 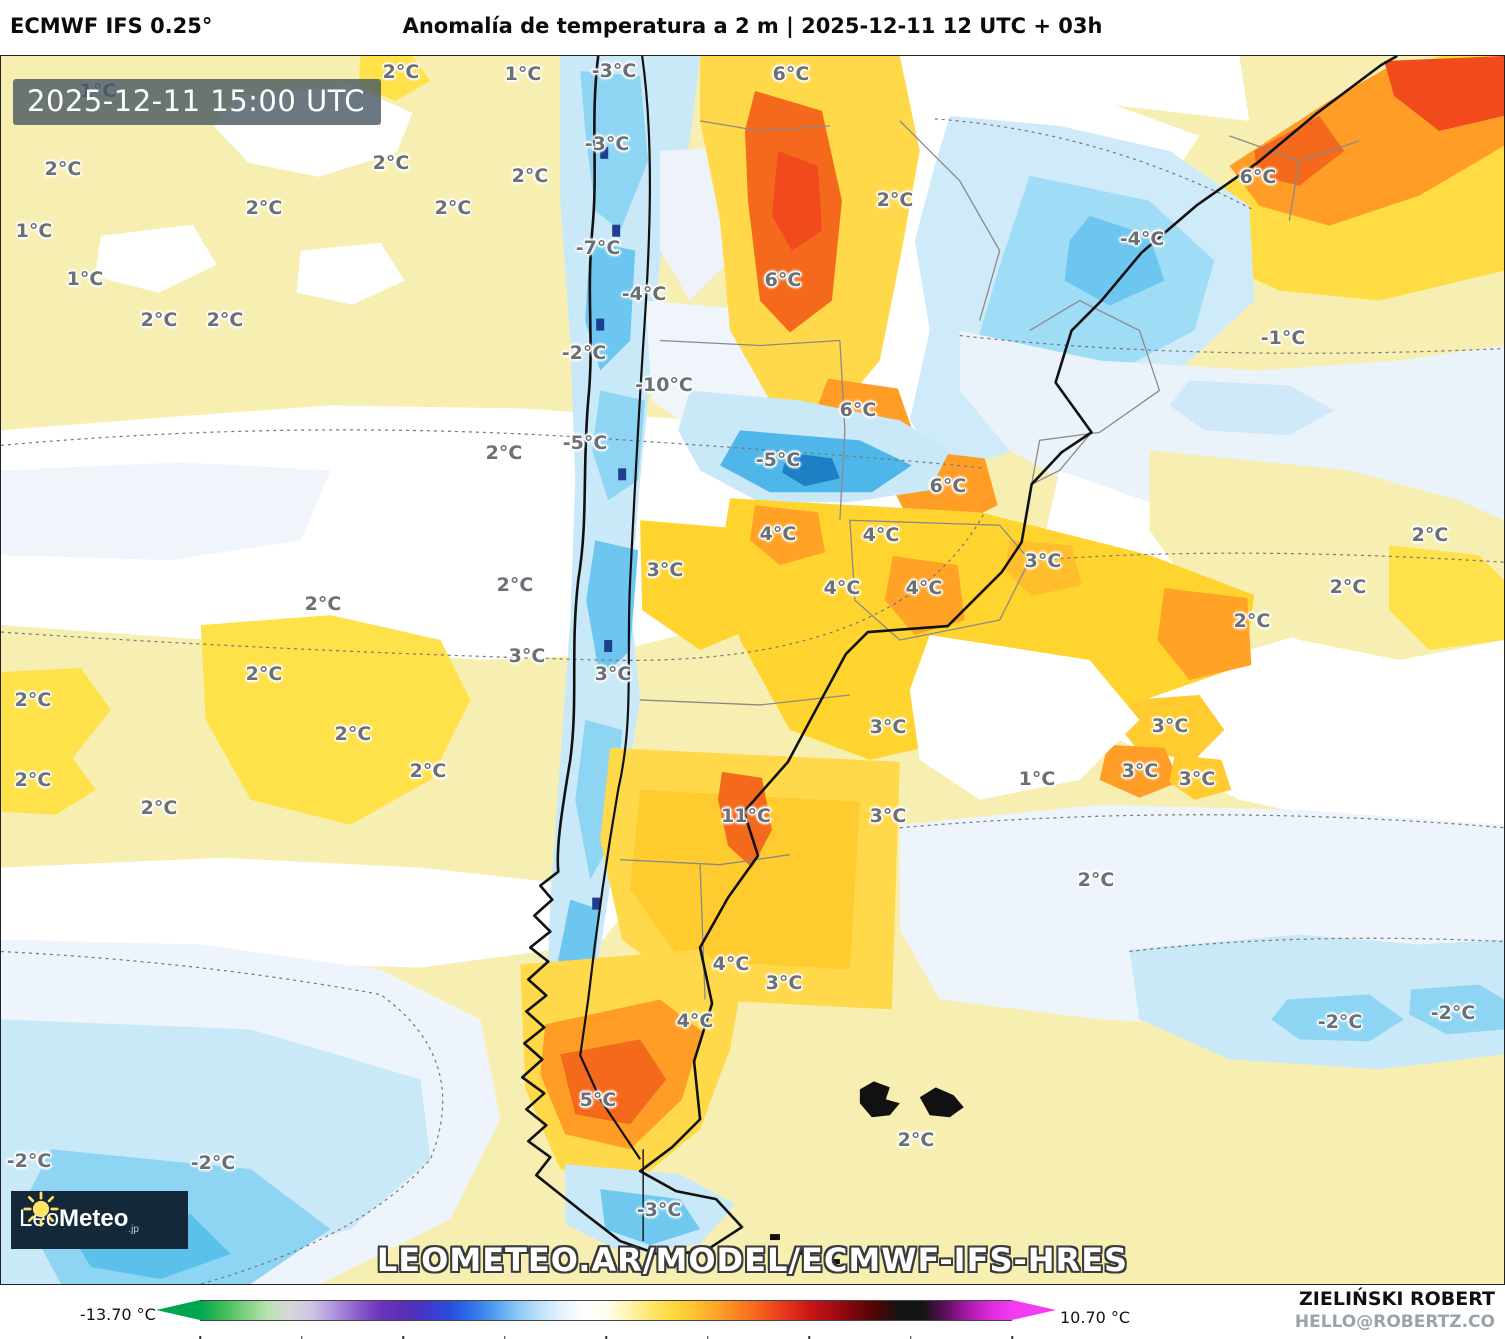 I want to click on watermark: LEOMETEO.AR/MODEL/ECMWF-IFS-HRES, so click(x=752, y=1260).